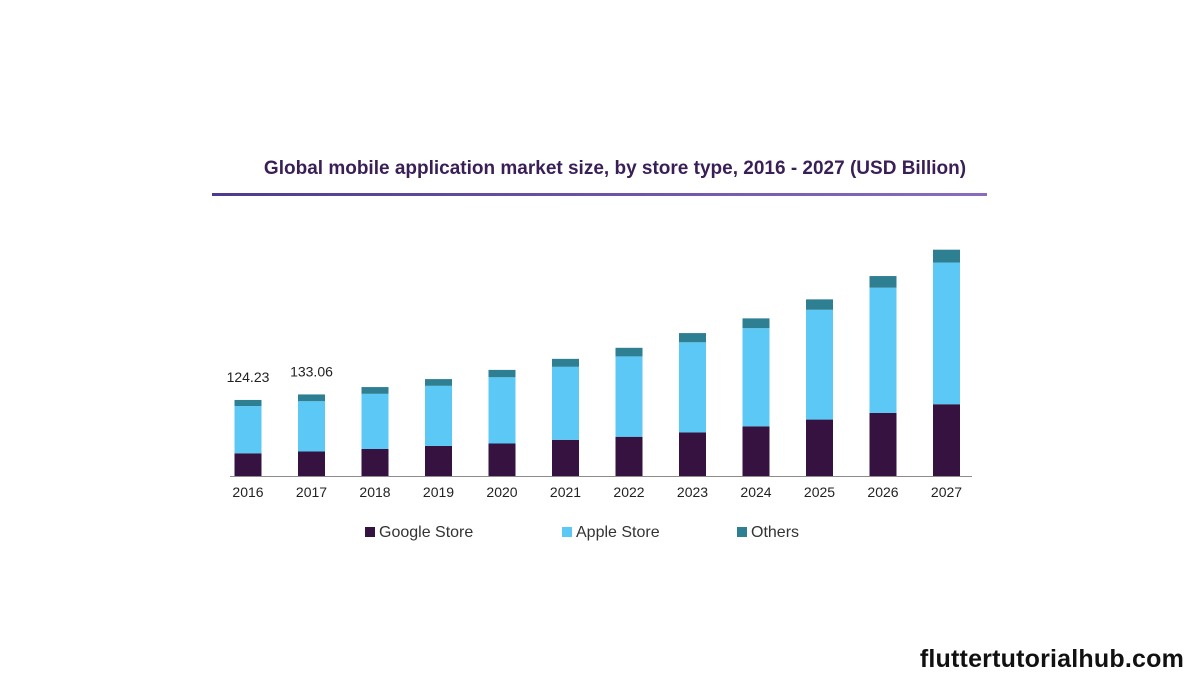 This screenshot has height=688, width=1200. Describe the element at coordinates (248, 377) in the screenshot. I see `data-label-2016: 124.23` at that location.